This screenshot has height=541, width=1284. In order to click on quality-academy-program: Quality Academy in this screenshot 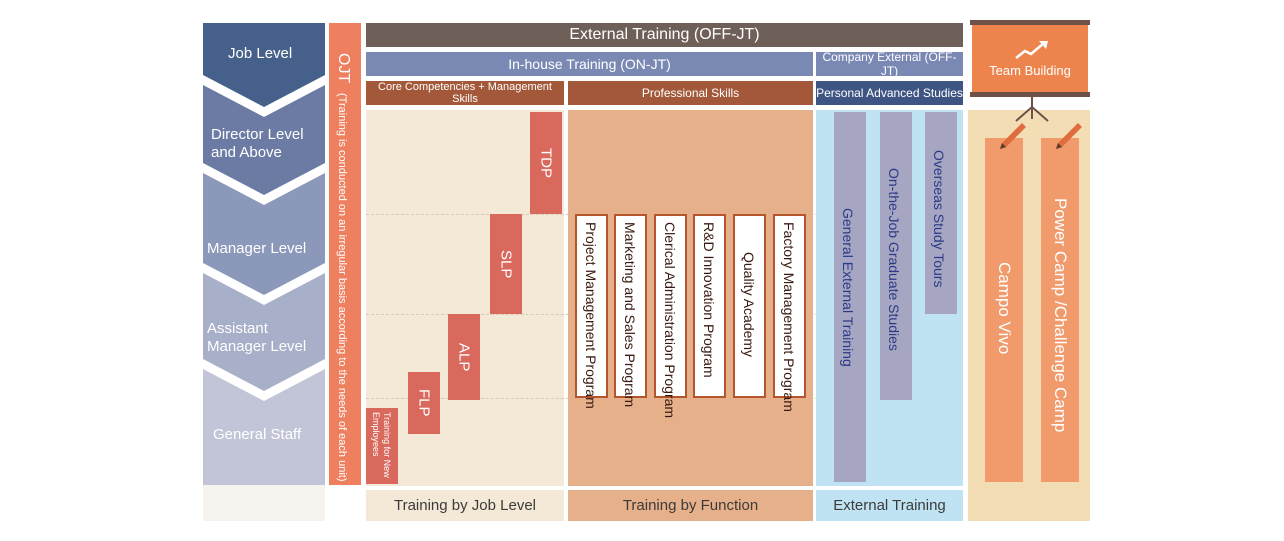, I will do `click(749, 306)`.